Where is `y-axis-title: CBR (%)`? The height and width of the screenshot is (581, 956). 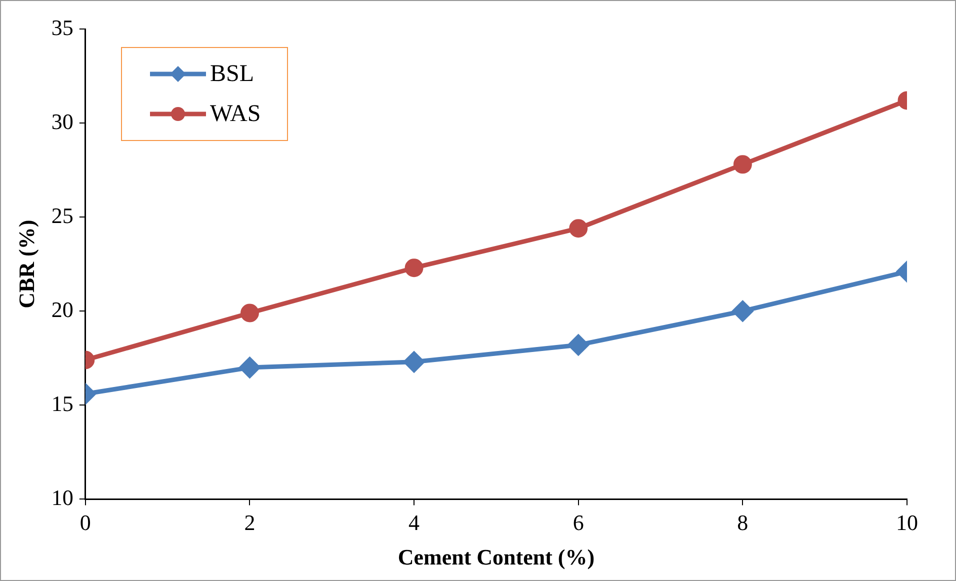
y-axis-title: CBR (%) is located at coordinates (26, 264).